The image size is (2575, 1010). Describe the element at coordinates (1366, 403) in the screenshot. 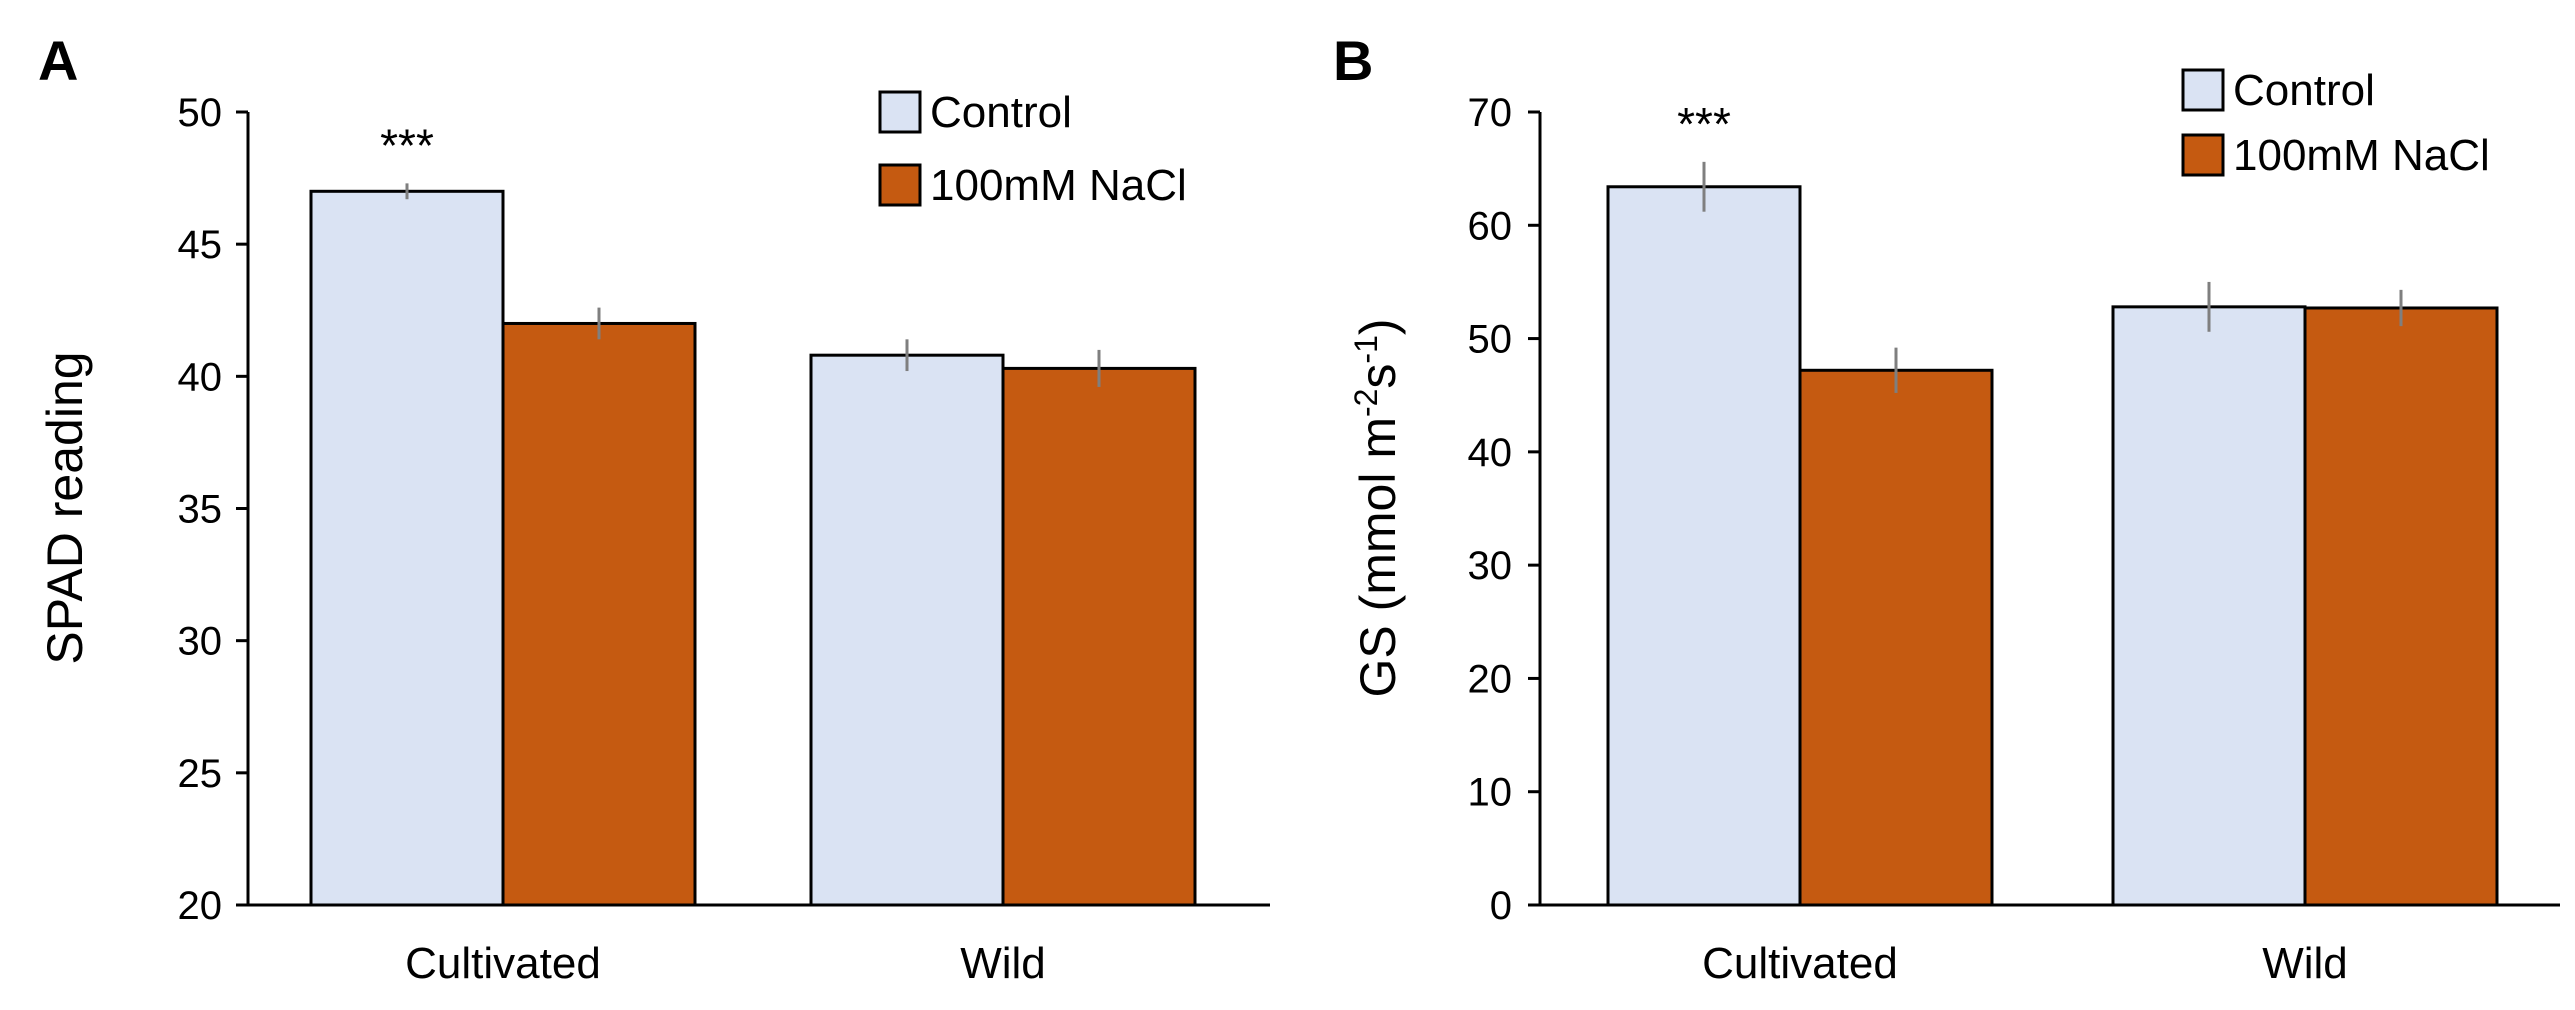

I see `y-axis-title-superscript: -2` at that location.